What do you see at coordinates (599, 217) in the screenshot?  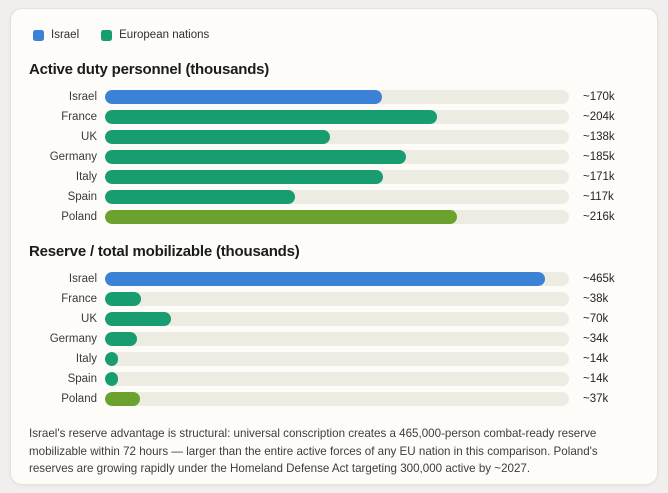 I see `value-label: ~216k` at bounding box center [599, 217].